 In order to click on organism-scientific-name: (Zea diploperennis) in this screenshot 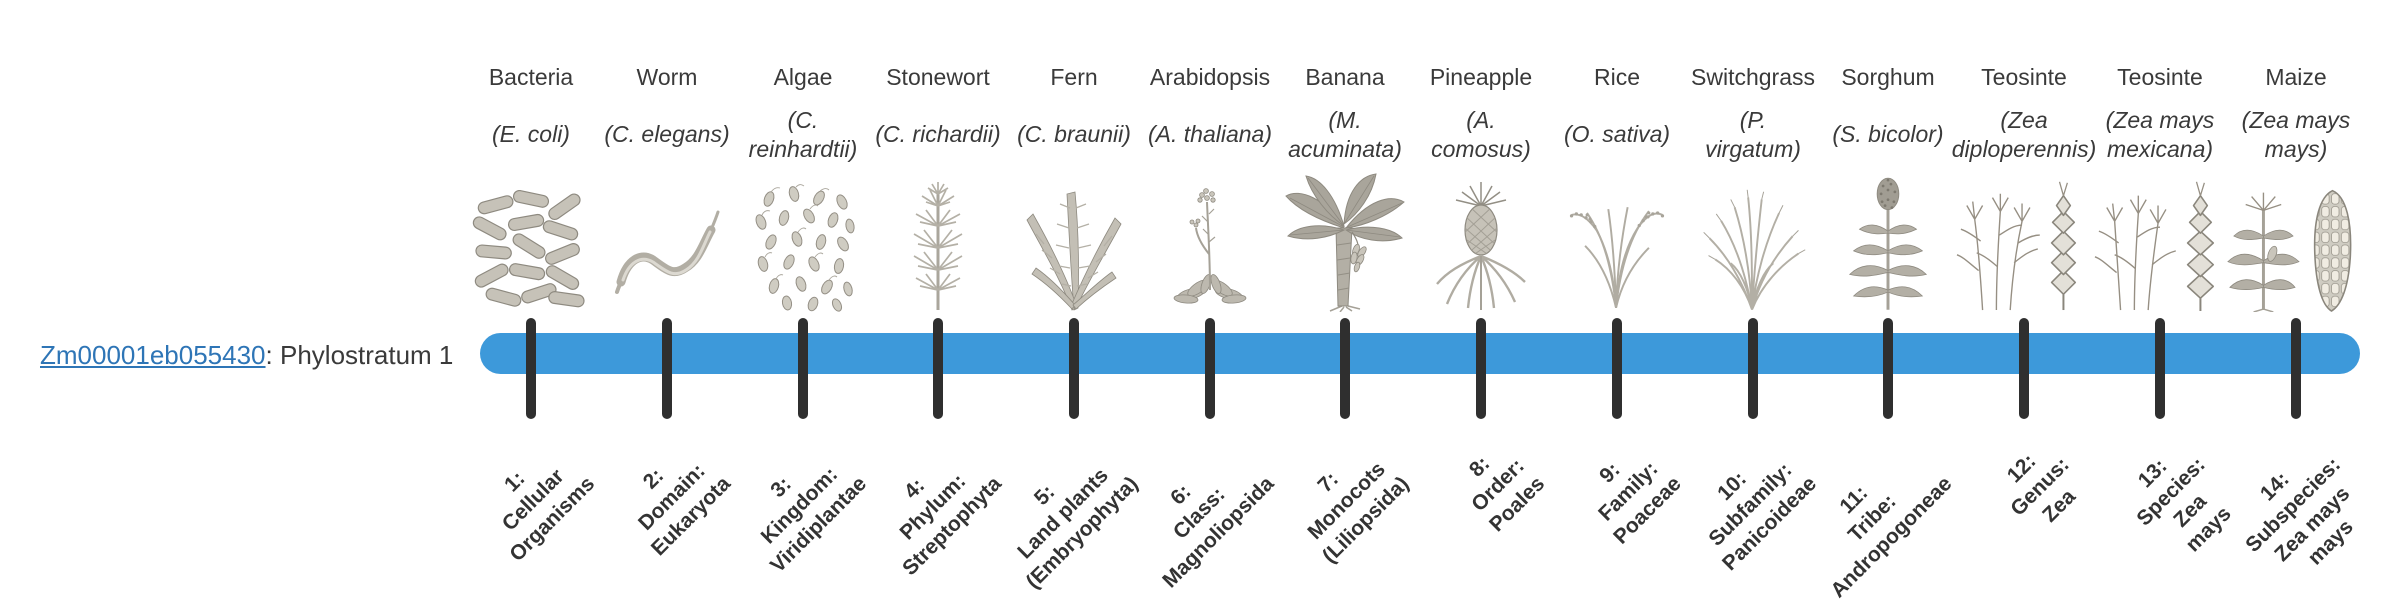, I will do `click(2024, 134)`.